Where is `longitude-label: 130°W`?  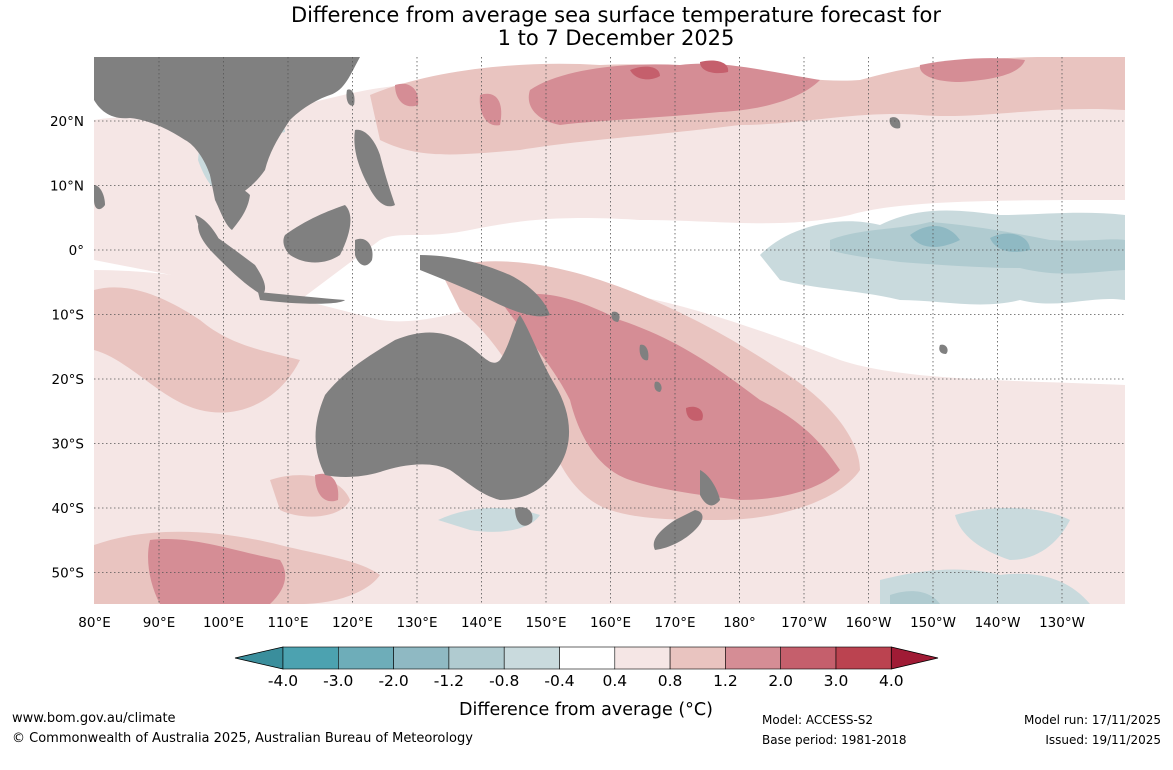
longitude-label: 130°W is located at coordinates (1062, 623).